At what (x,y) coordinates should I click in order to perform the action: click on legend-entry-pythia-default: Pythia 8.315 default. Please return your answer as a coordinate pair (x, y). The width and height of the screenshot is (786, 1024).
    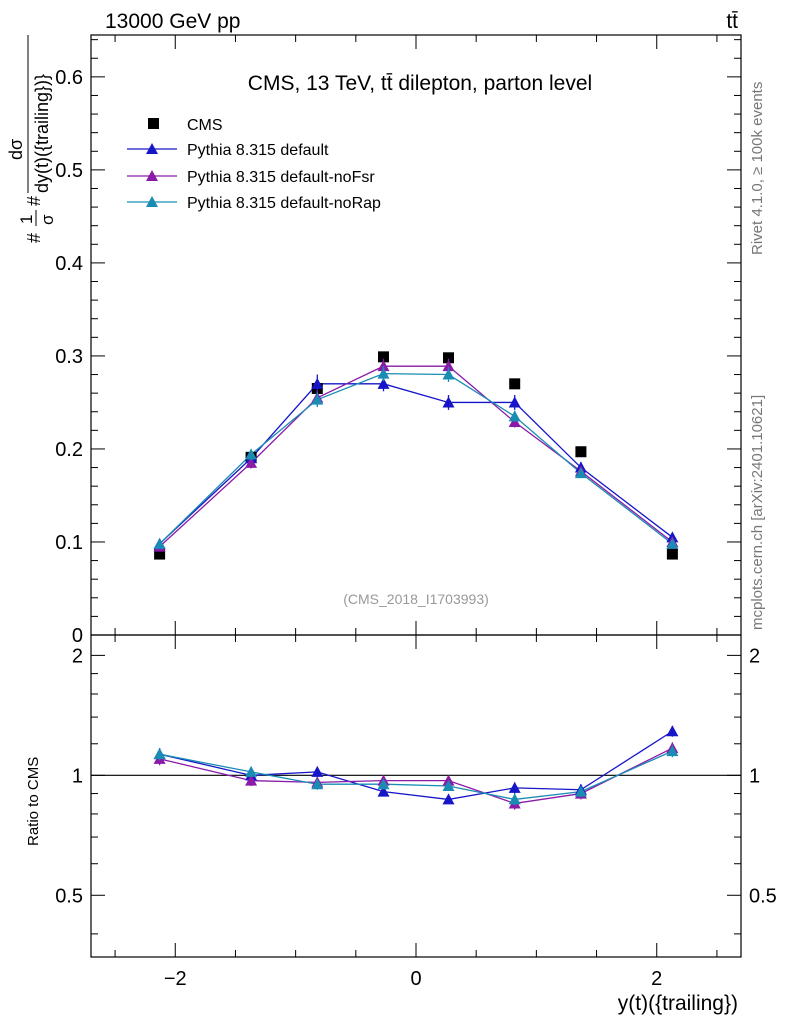
    Looking at the image, I should click on (228, 150).